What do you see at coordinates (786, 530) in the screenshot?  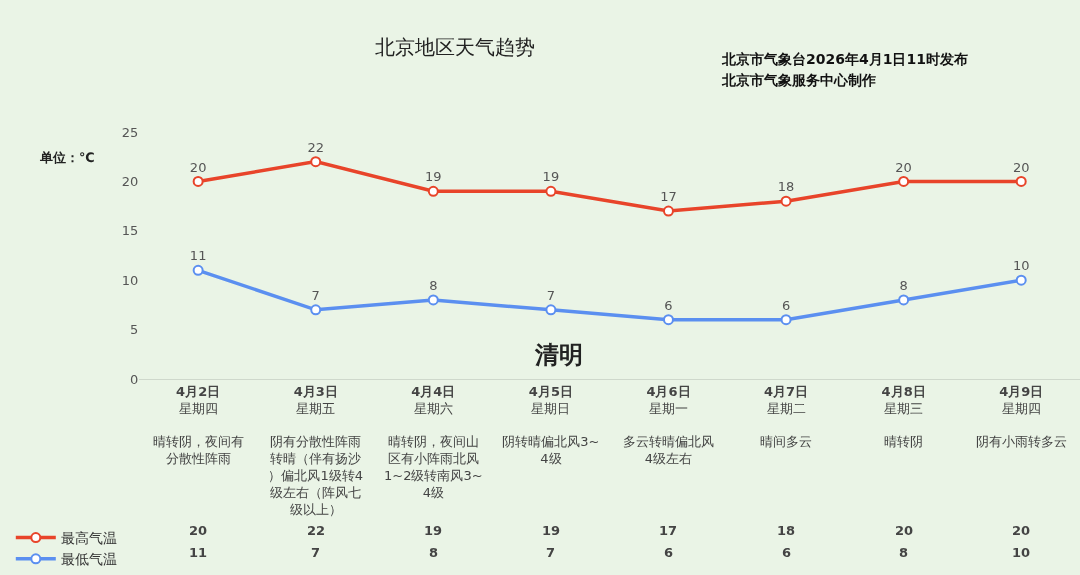 I see `data-label: 18` at bounding box center [786, 530].